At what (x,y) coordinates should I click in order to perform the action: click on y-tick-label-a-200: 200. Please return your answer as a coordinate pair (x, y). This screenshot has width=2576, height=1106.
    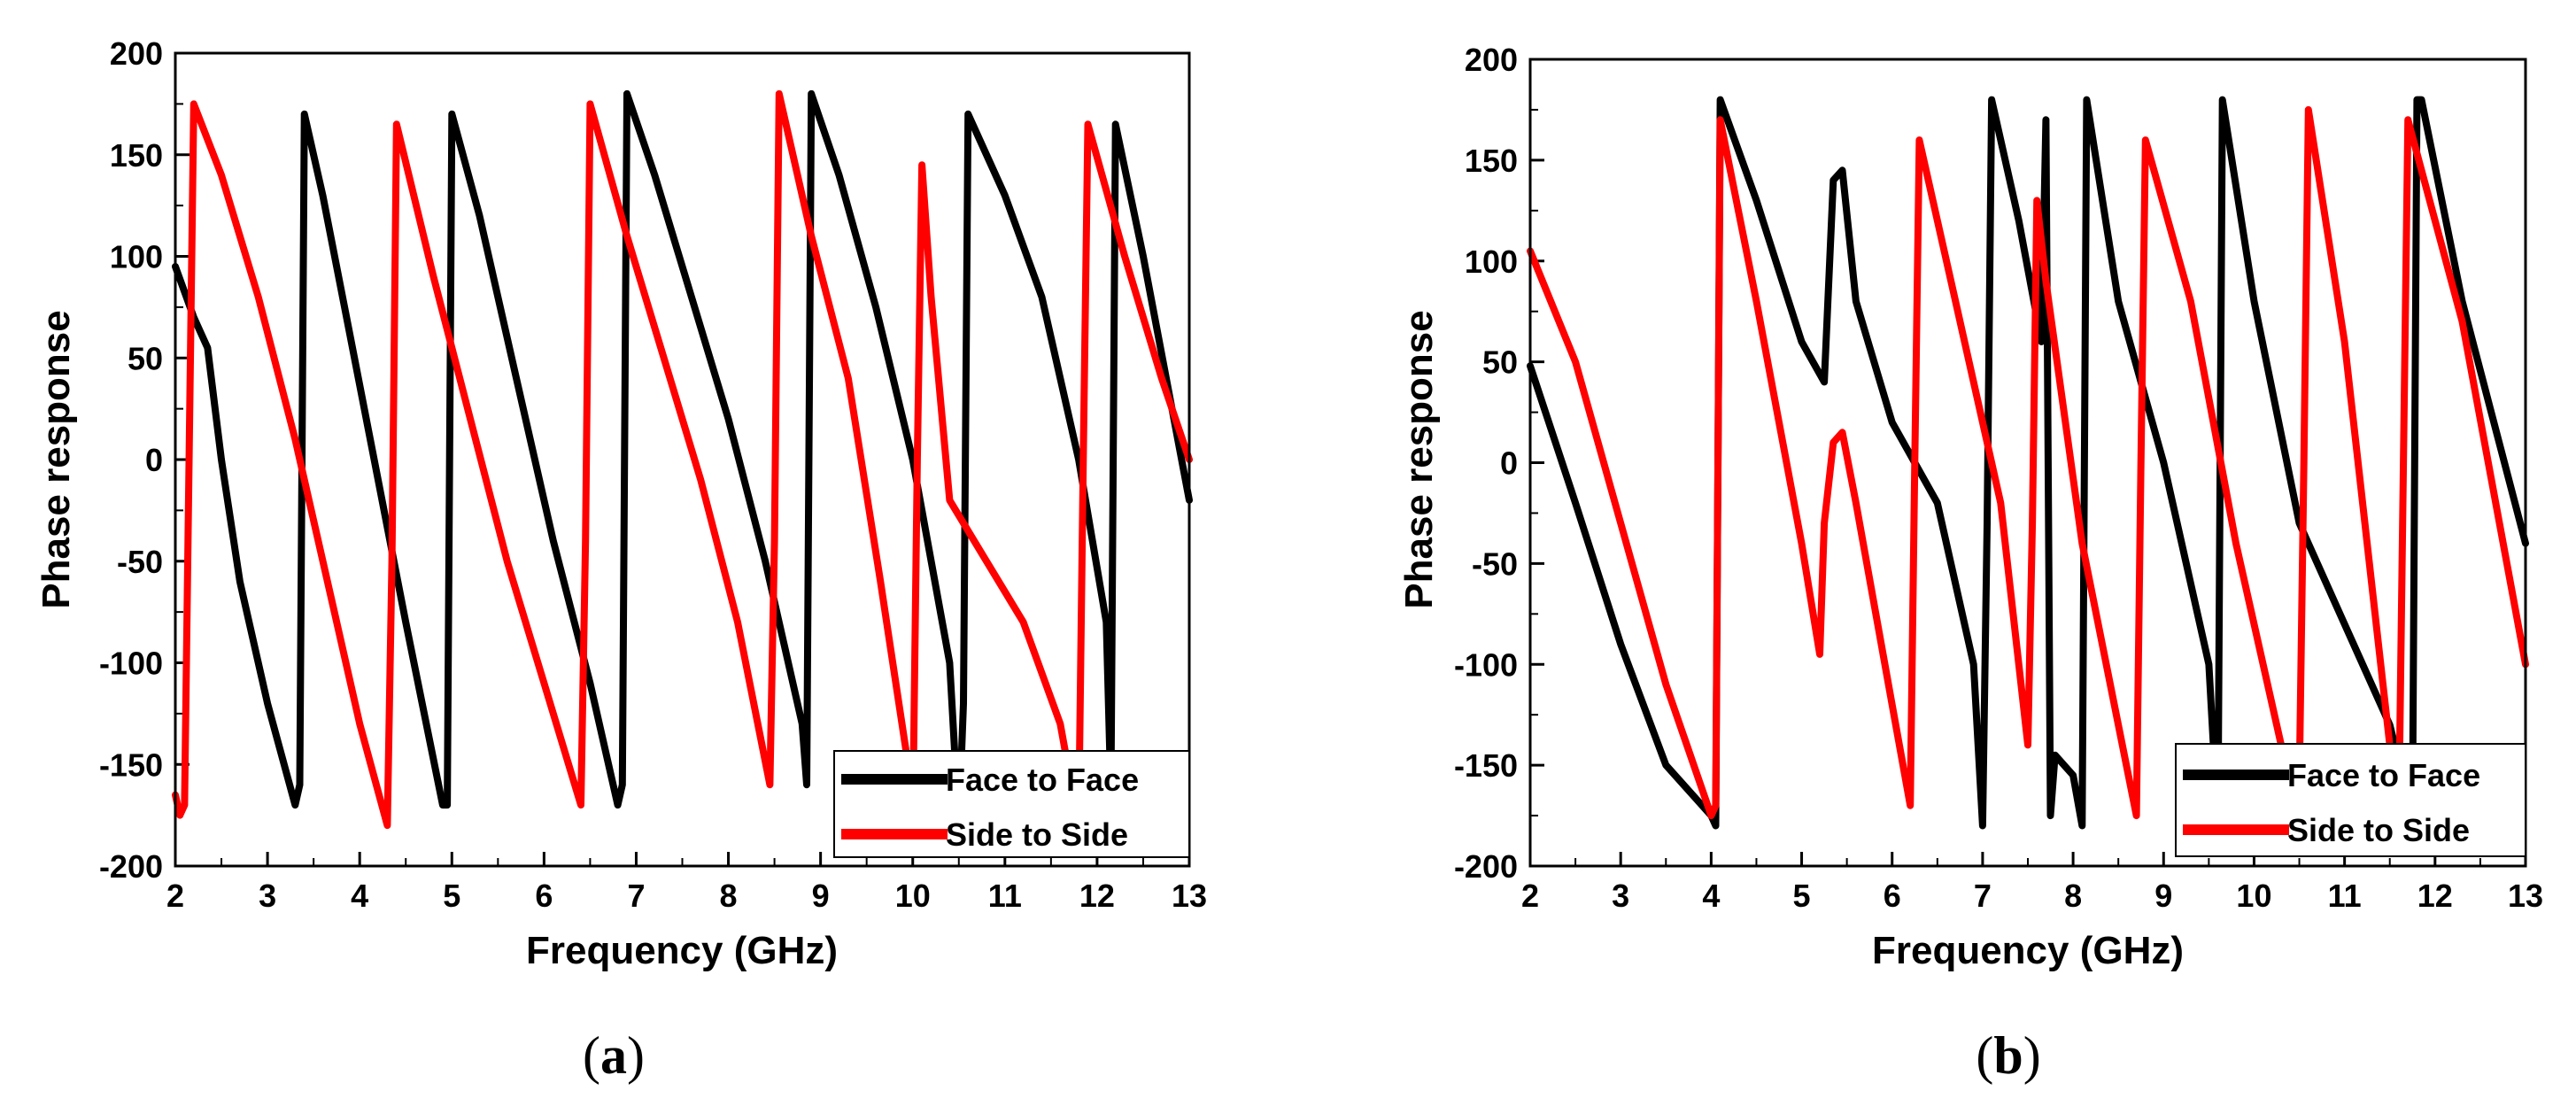
    Looking at the image, I should click on (136, 53).